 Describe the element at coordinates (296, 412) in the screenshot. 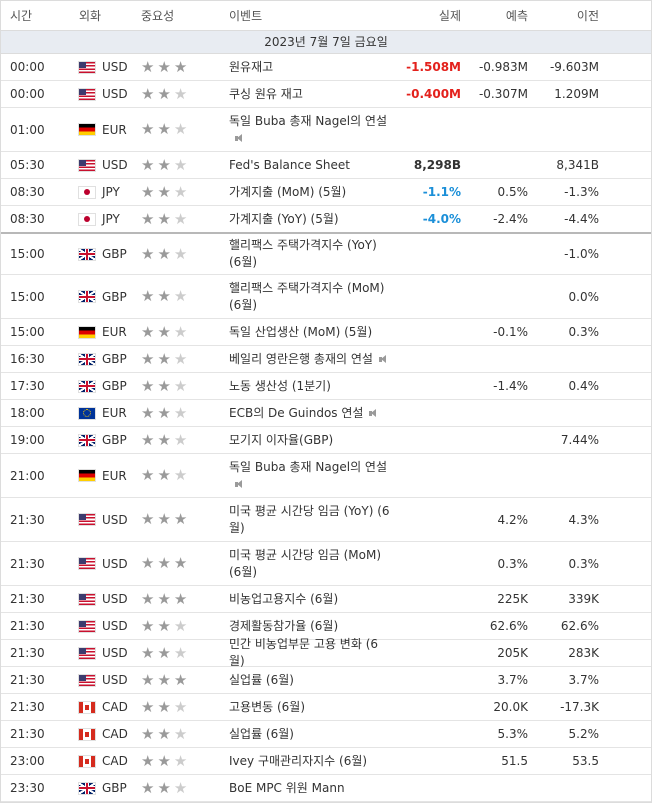

I see `event-title: ECB의 De Guindos 연설` at that location.